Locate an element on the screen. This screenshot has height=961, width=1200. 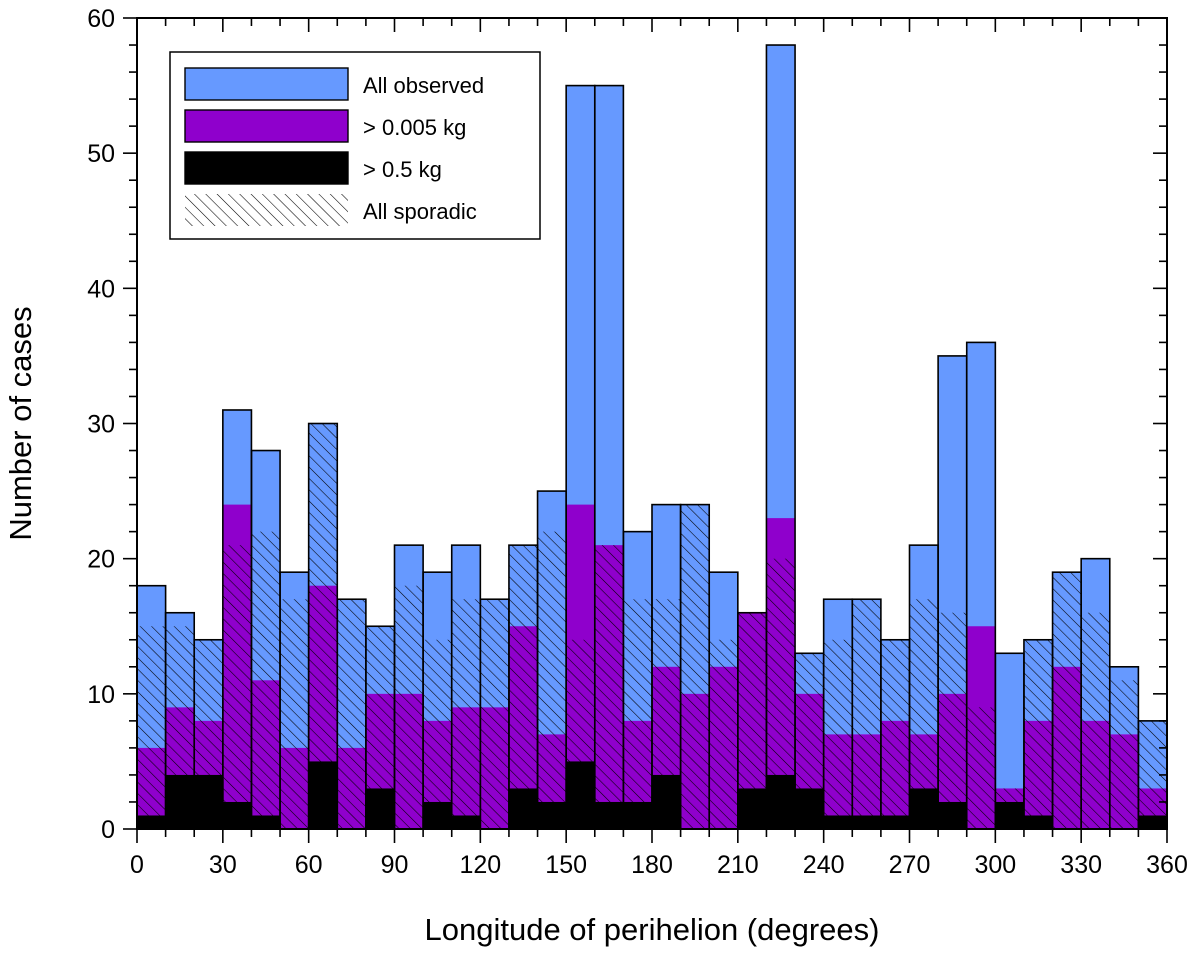
x-tick-label: 150 is located at coordinates (566, 865).